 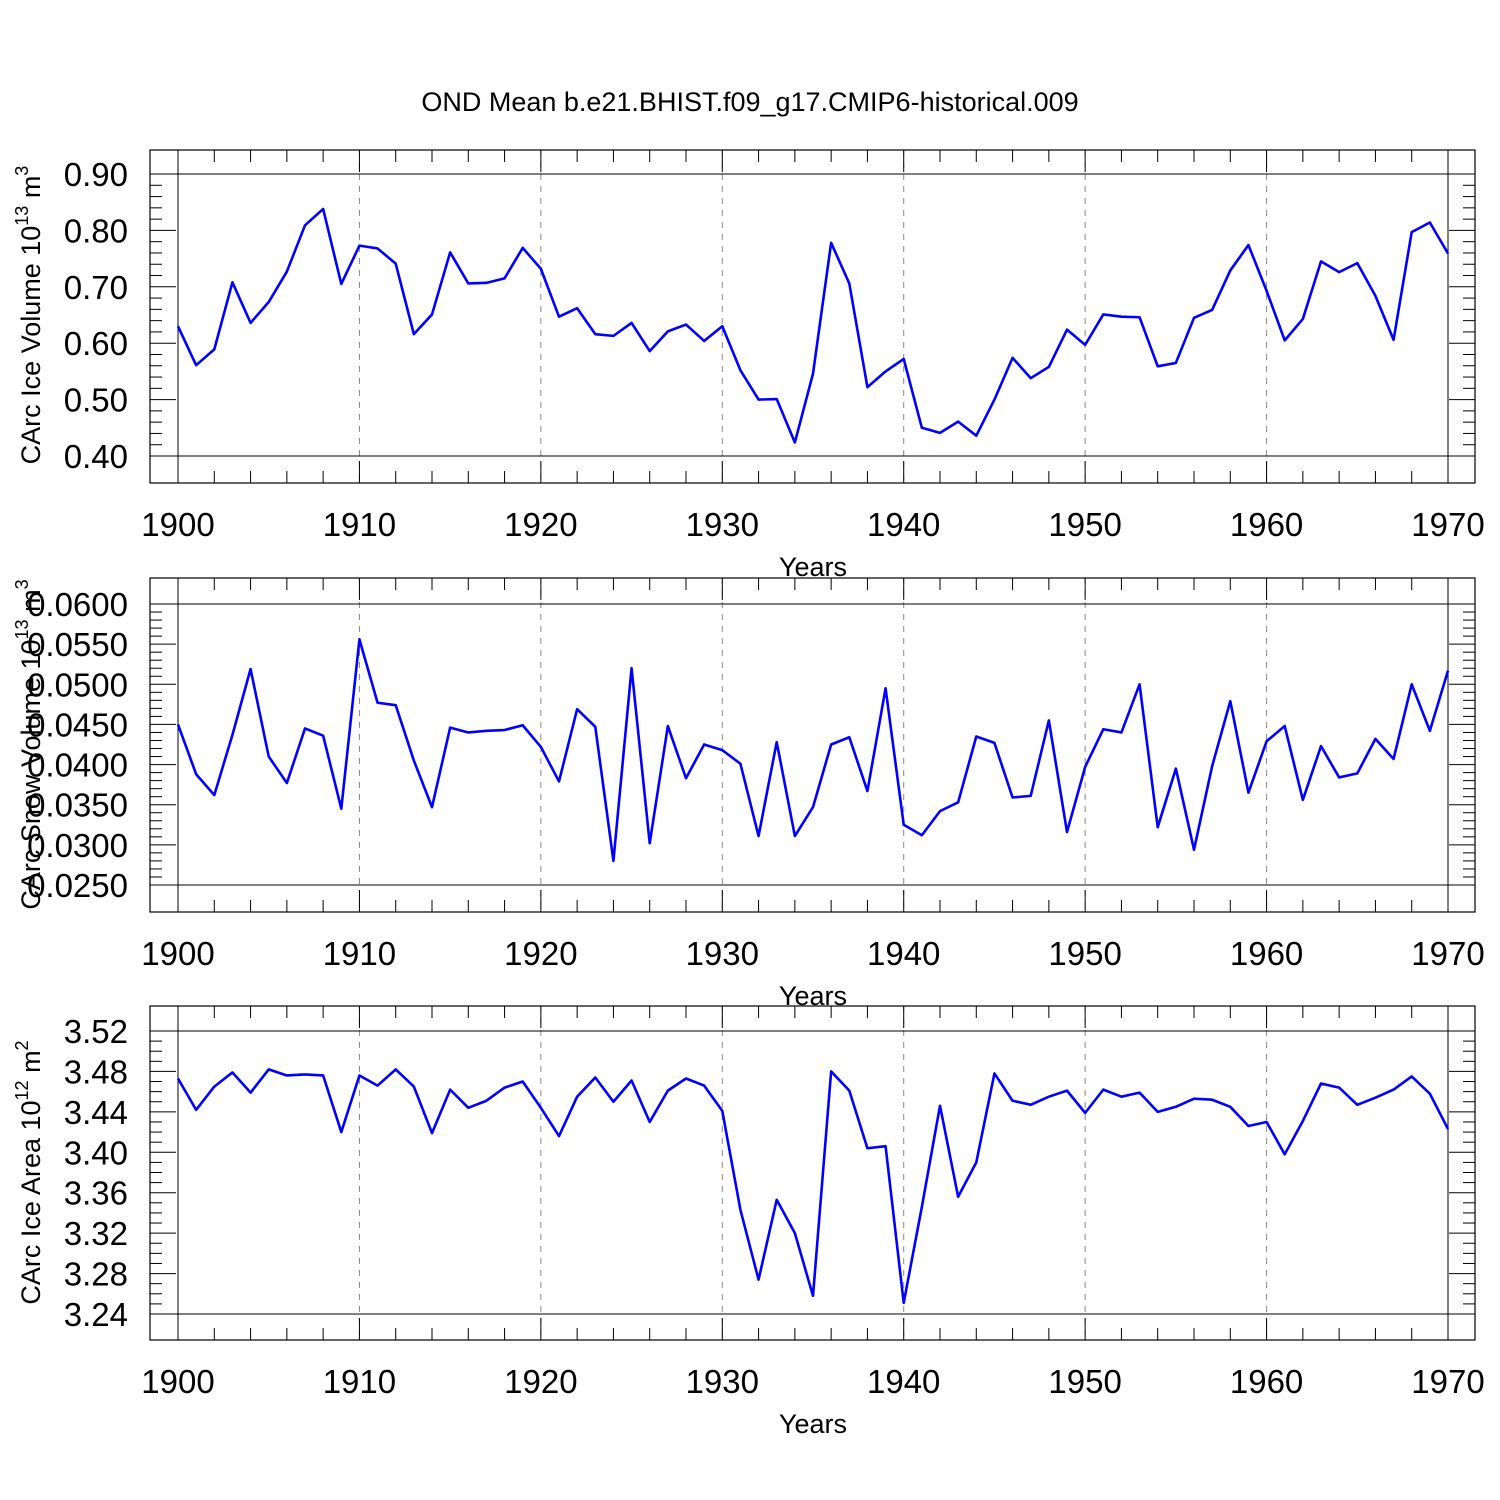 I want to click on y-tick-label: 0.50, so click(x=96, y=400).